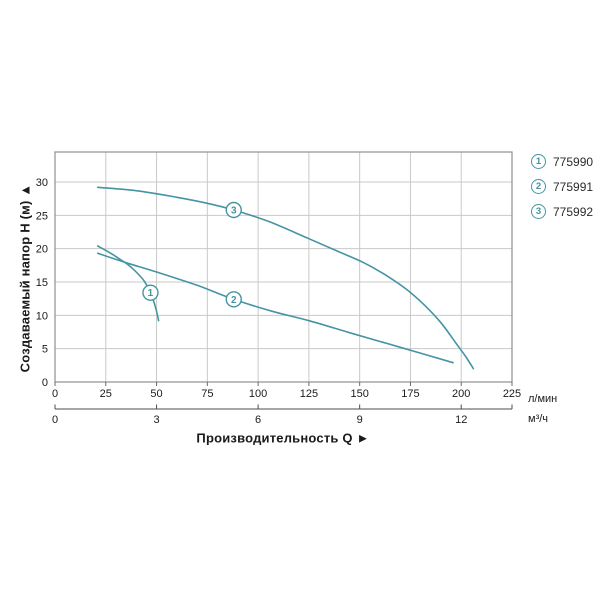 This screenshot has width=600, height=600. What do you see at coordinates (543, 399) in the screenshot?
I see `x-axis-unit-lmin: л/мин` at bounding box center [543, 399].